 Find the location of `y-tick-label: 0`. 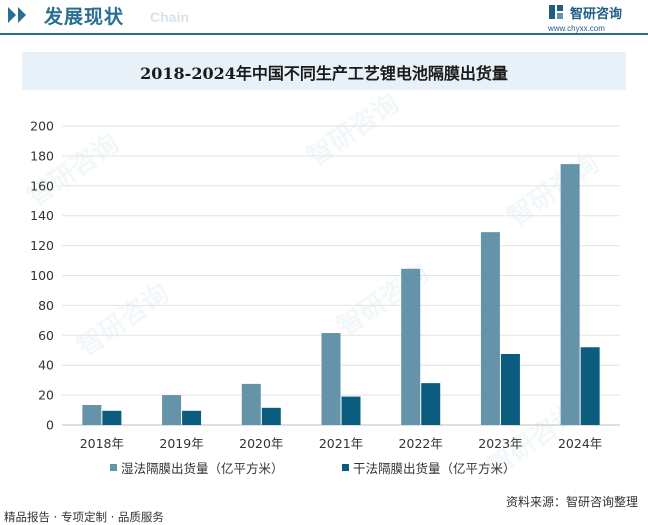

y-tick-label: 0 is located at coordinates (50, 425).